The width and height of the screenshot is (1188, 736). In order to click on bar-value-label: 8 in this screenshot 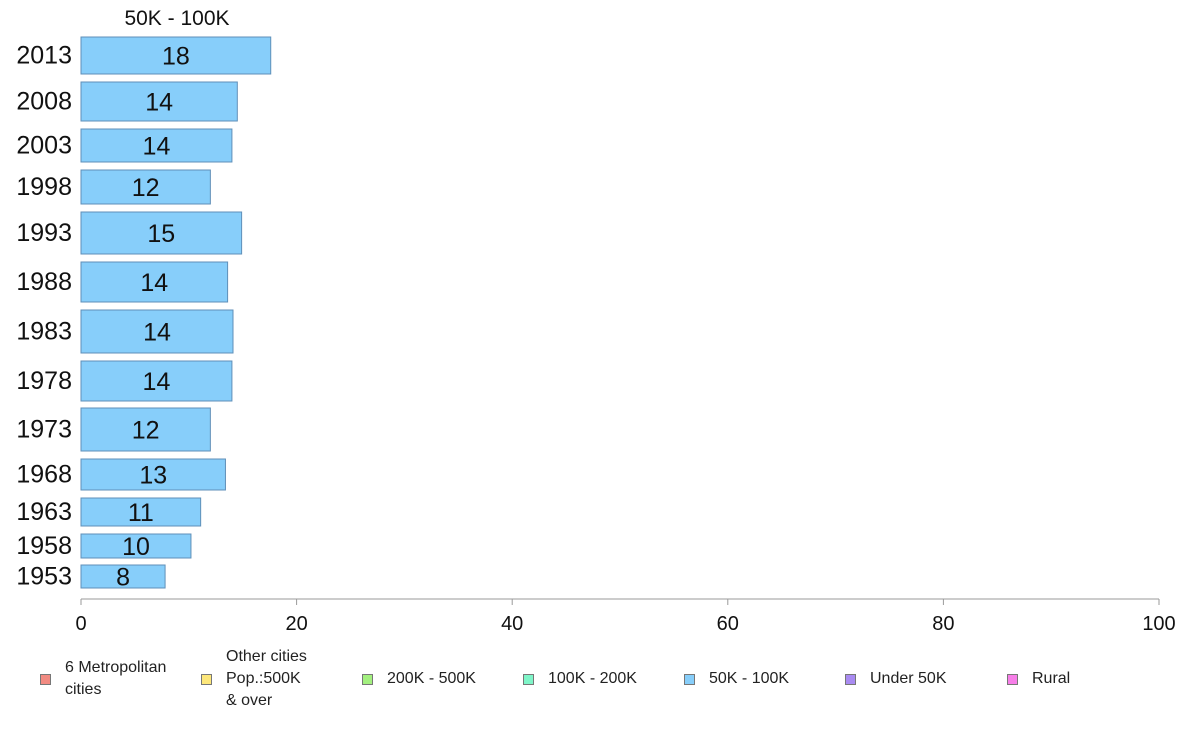, I will do `click(123, 578)`.